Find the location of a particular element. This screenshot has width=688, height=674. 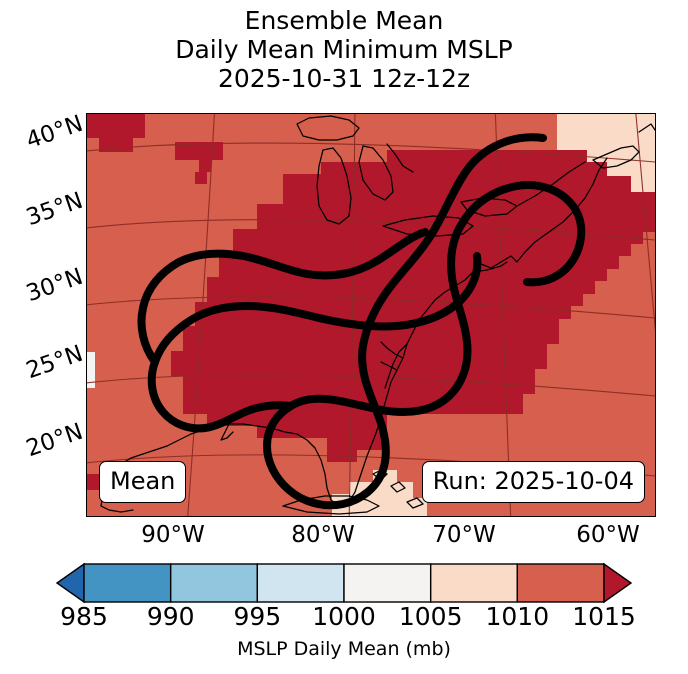

colorbar-tick-1000: 1000 is located at coordinates (344, 616).